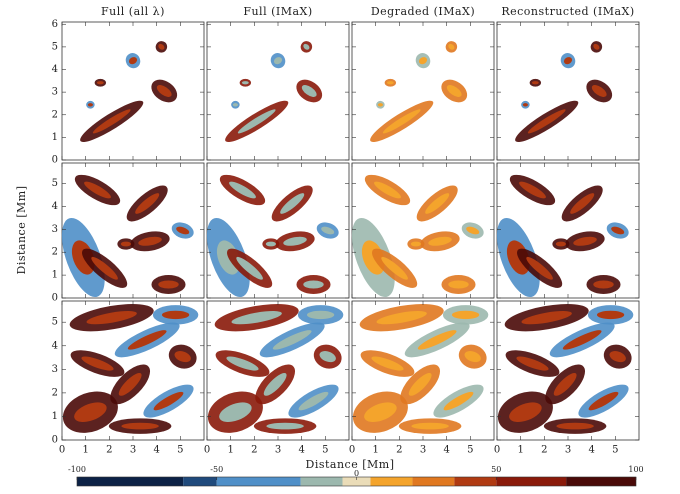 The width and height of the screenshot is (680, 494). Describe the element at coordinates (356, 473) in the screenshot. I see `colorbar-tick-label: 0` at that location.